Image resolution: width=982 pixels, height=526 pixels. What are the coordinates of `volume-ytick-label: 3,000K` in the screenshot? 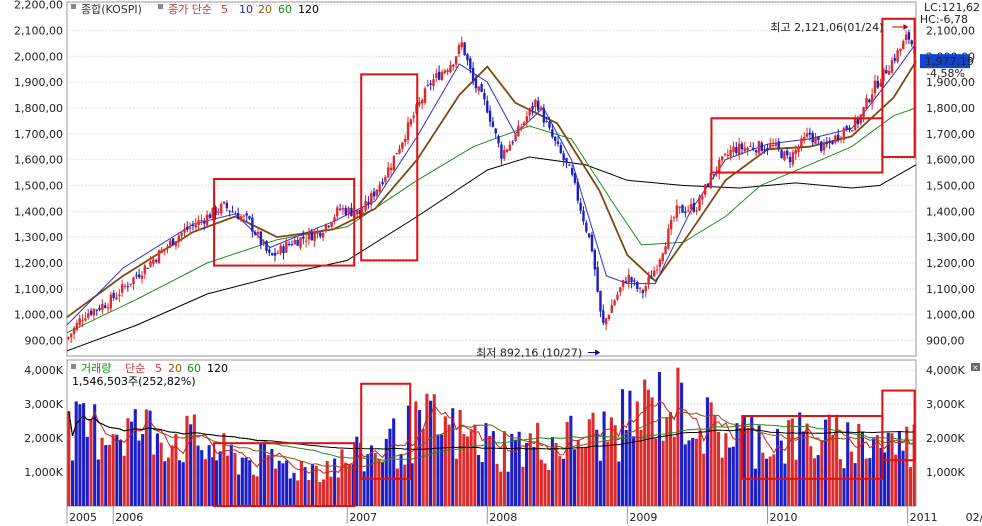 It's located at (43, 404).